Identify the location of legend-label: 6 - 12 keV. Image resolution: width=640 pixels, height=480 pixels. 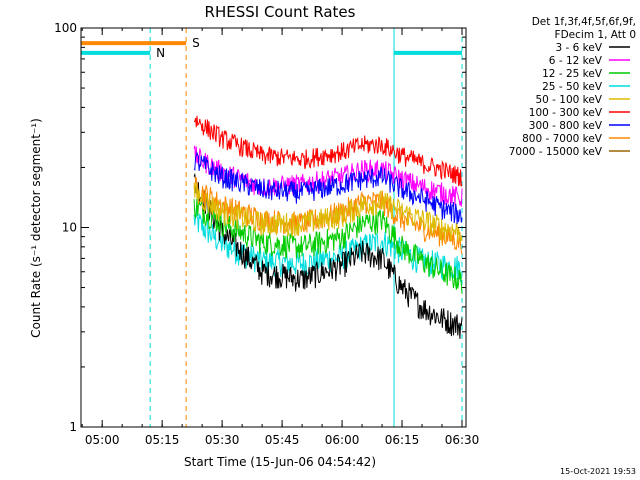
(576, 61).